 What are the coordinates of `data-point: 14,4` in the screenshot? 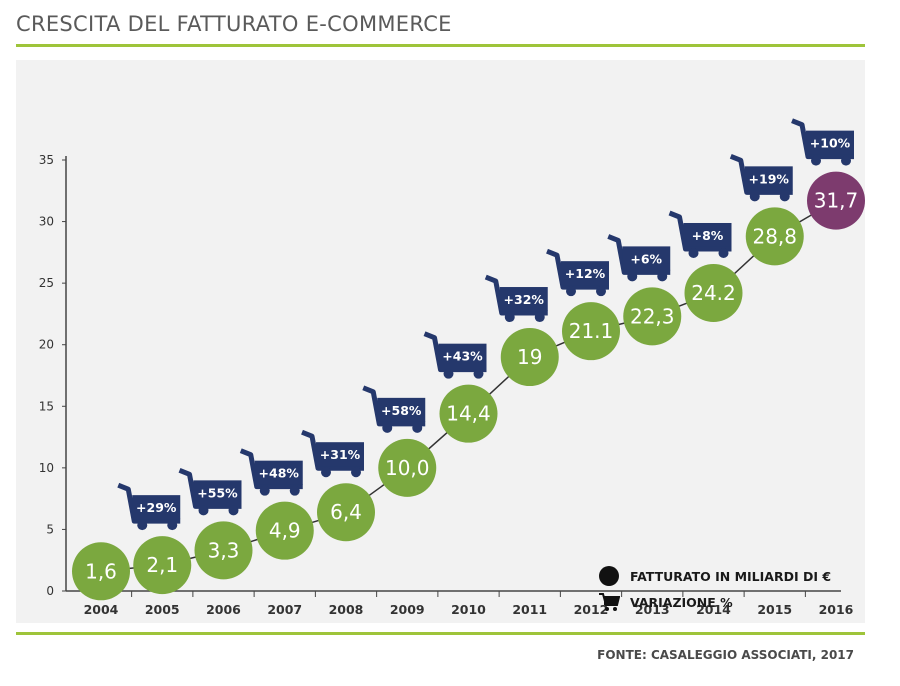 It's located at (468, 413).